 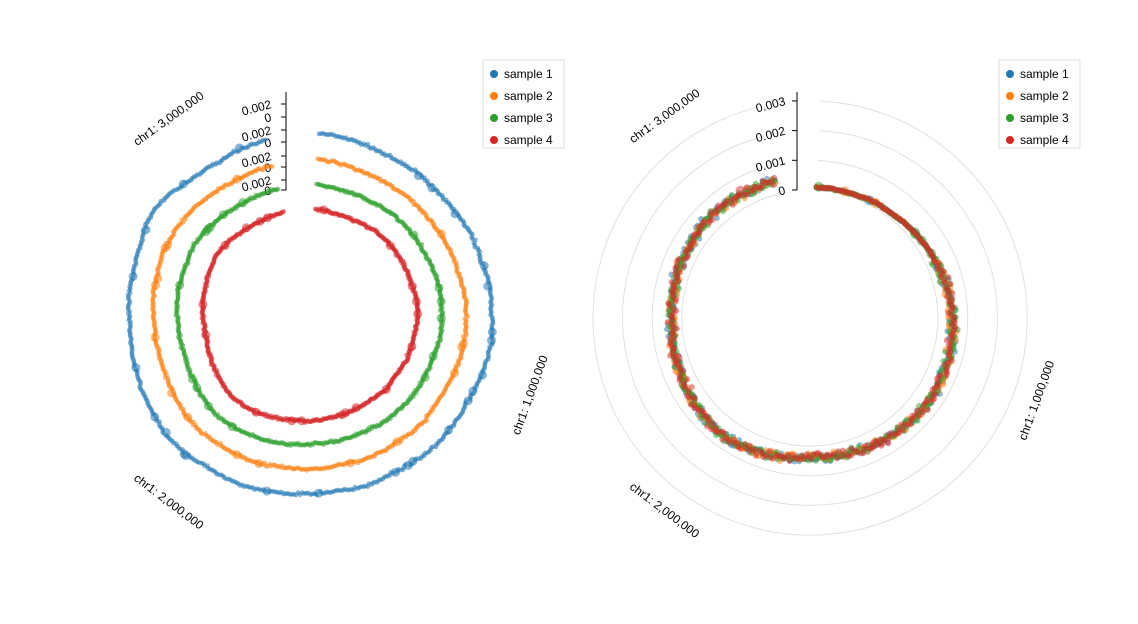 What do you see at coordinates (770, 104) in the screenshot?
I see `y-tick-label: 0.003` at bounding box center [770, 104].